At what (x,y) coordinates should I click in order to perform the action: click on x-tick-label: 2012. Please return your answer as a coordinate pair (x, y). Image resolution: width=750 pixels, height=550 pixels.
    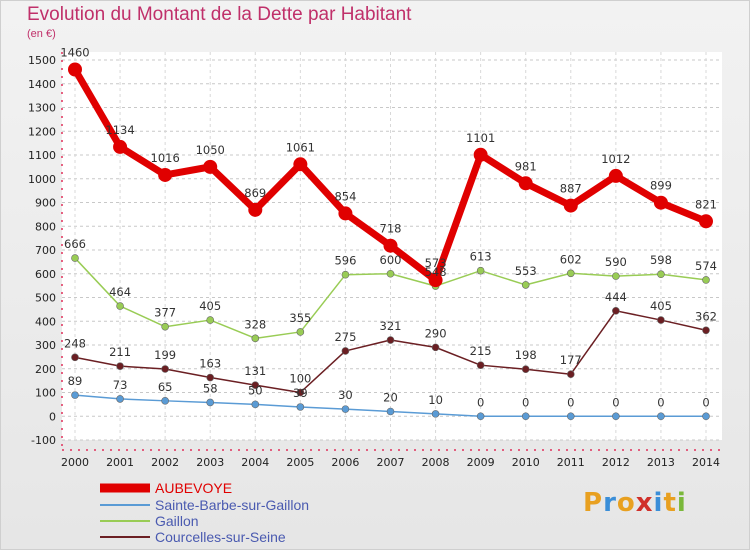
    Looking at the image, I should click on (616, 462).